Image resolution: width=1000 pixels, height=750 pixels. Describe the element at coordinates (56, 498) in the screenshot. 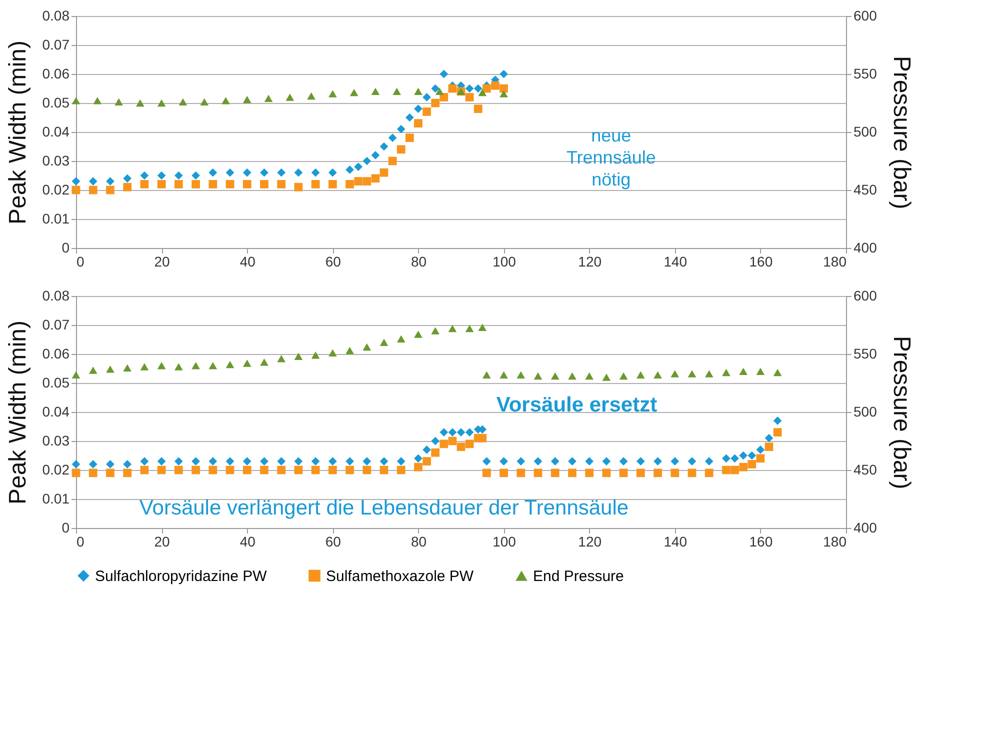

I see `y-tick-label: 0.01` at that location.